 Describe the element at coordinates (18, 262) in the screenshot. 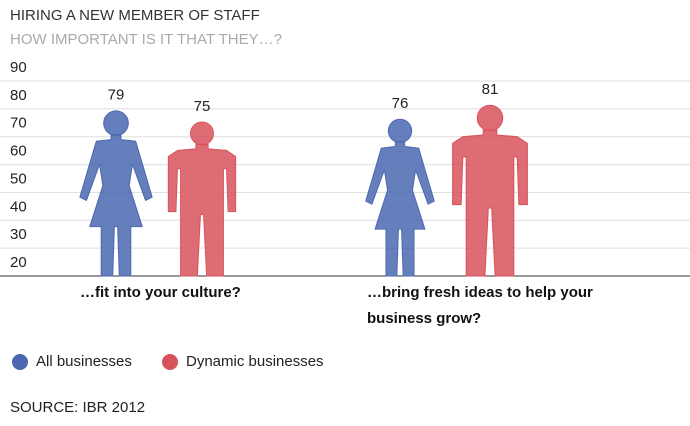

I see `y-tick-label: 20` at that location.